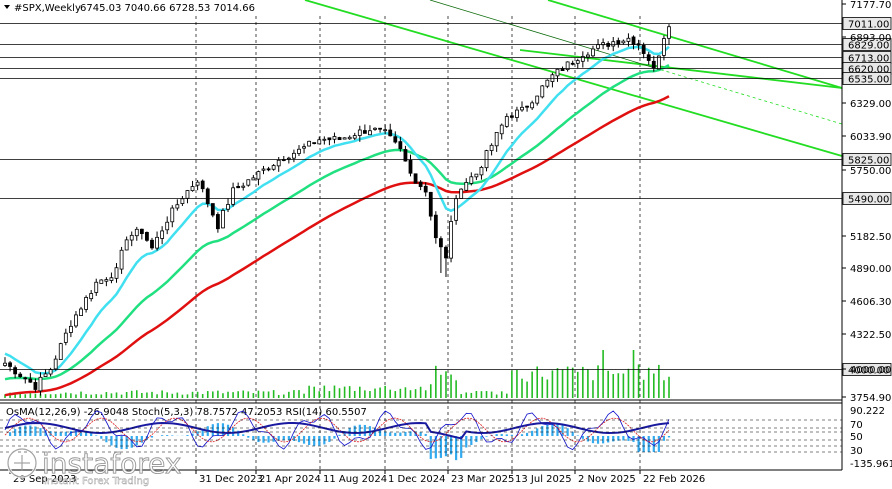 The image size is (892, 489). I want to click on level-label: 7011.00, so click(868, 25).